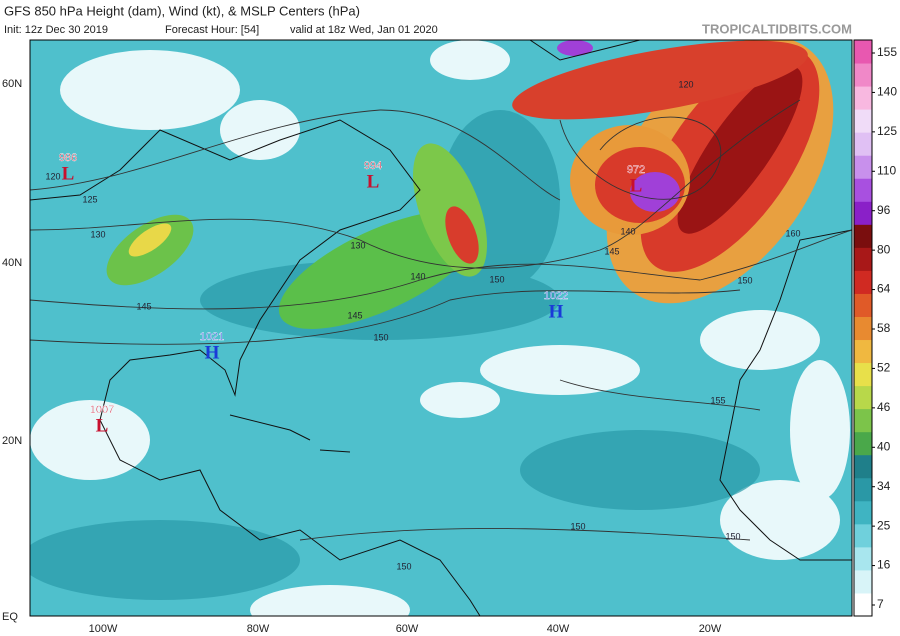 Image resolution: width=900 pixels, height=636 pixels. I want to click on lon-label: 20W, so click(710, 629).